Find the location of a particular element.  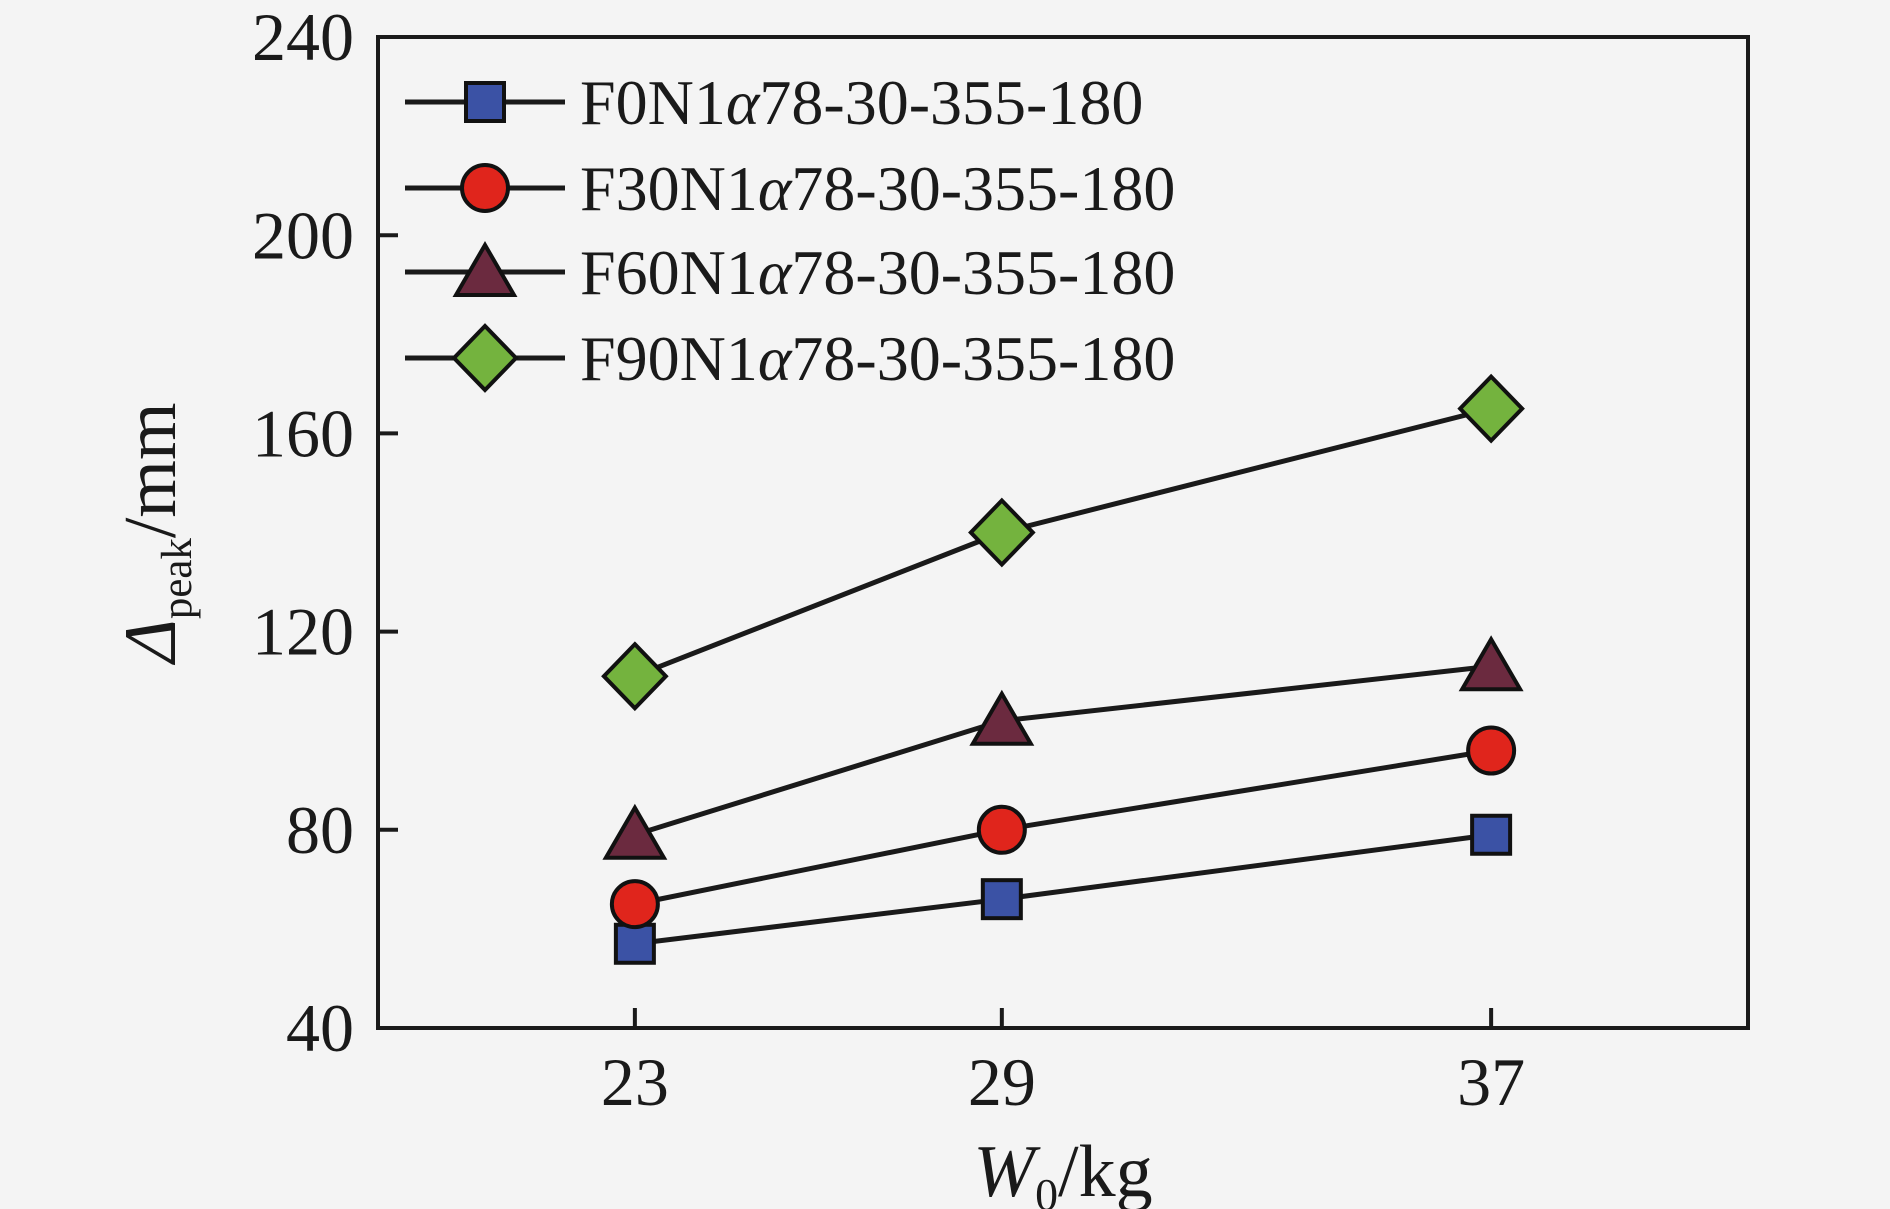

y-axis-tick-label: 120 is located at coordinates (303, 632).